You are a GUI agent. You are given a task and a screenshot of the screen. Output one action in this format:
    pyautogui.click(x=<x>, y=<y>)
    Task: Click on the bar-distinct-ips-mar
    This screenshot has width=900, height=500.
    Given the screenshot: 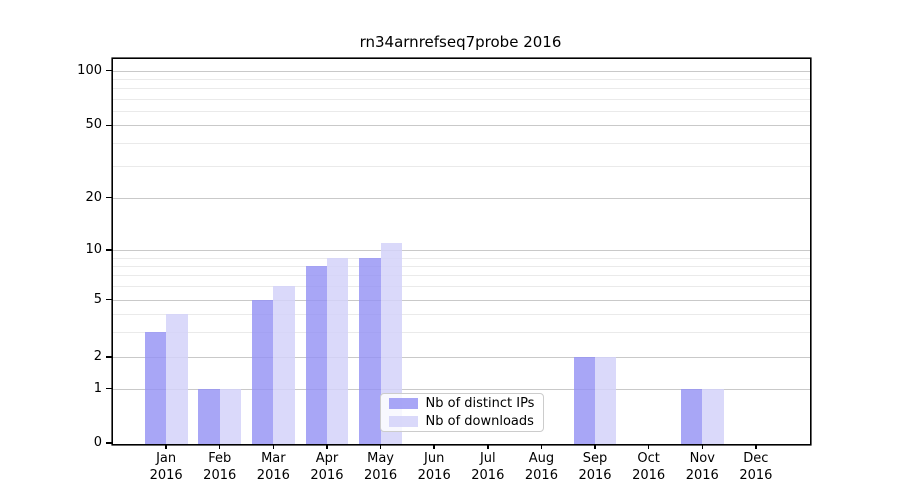 What is the action you would take?
    pyautogui.click(x=262, y=371)
    